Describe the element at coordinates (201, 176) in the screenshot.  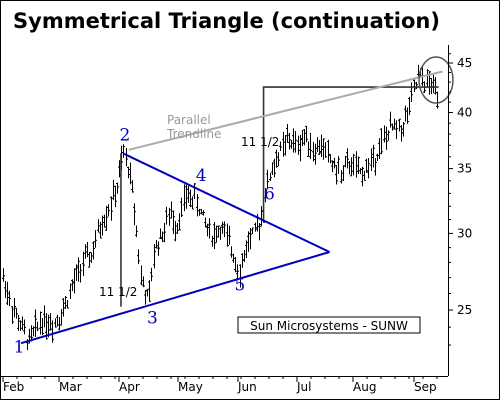
I see `point-label-4: 4` at that location.